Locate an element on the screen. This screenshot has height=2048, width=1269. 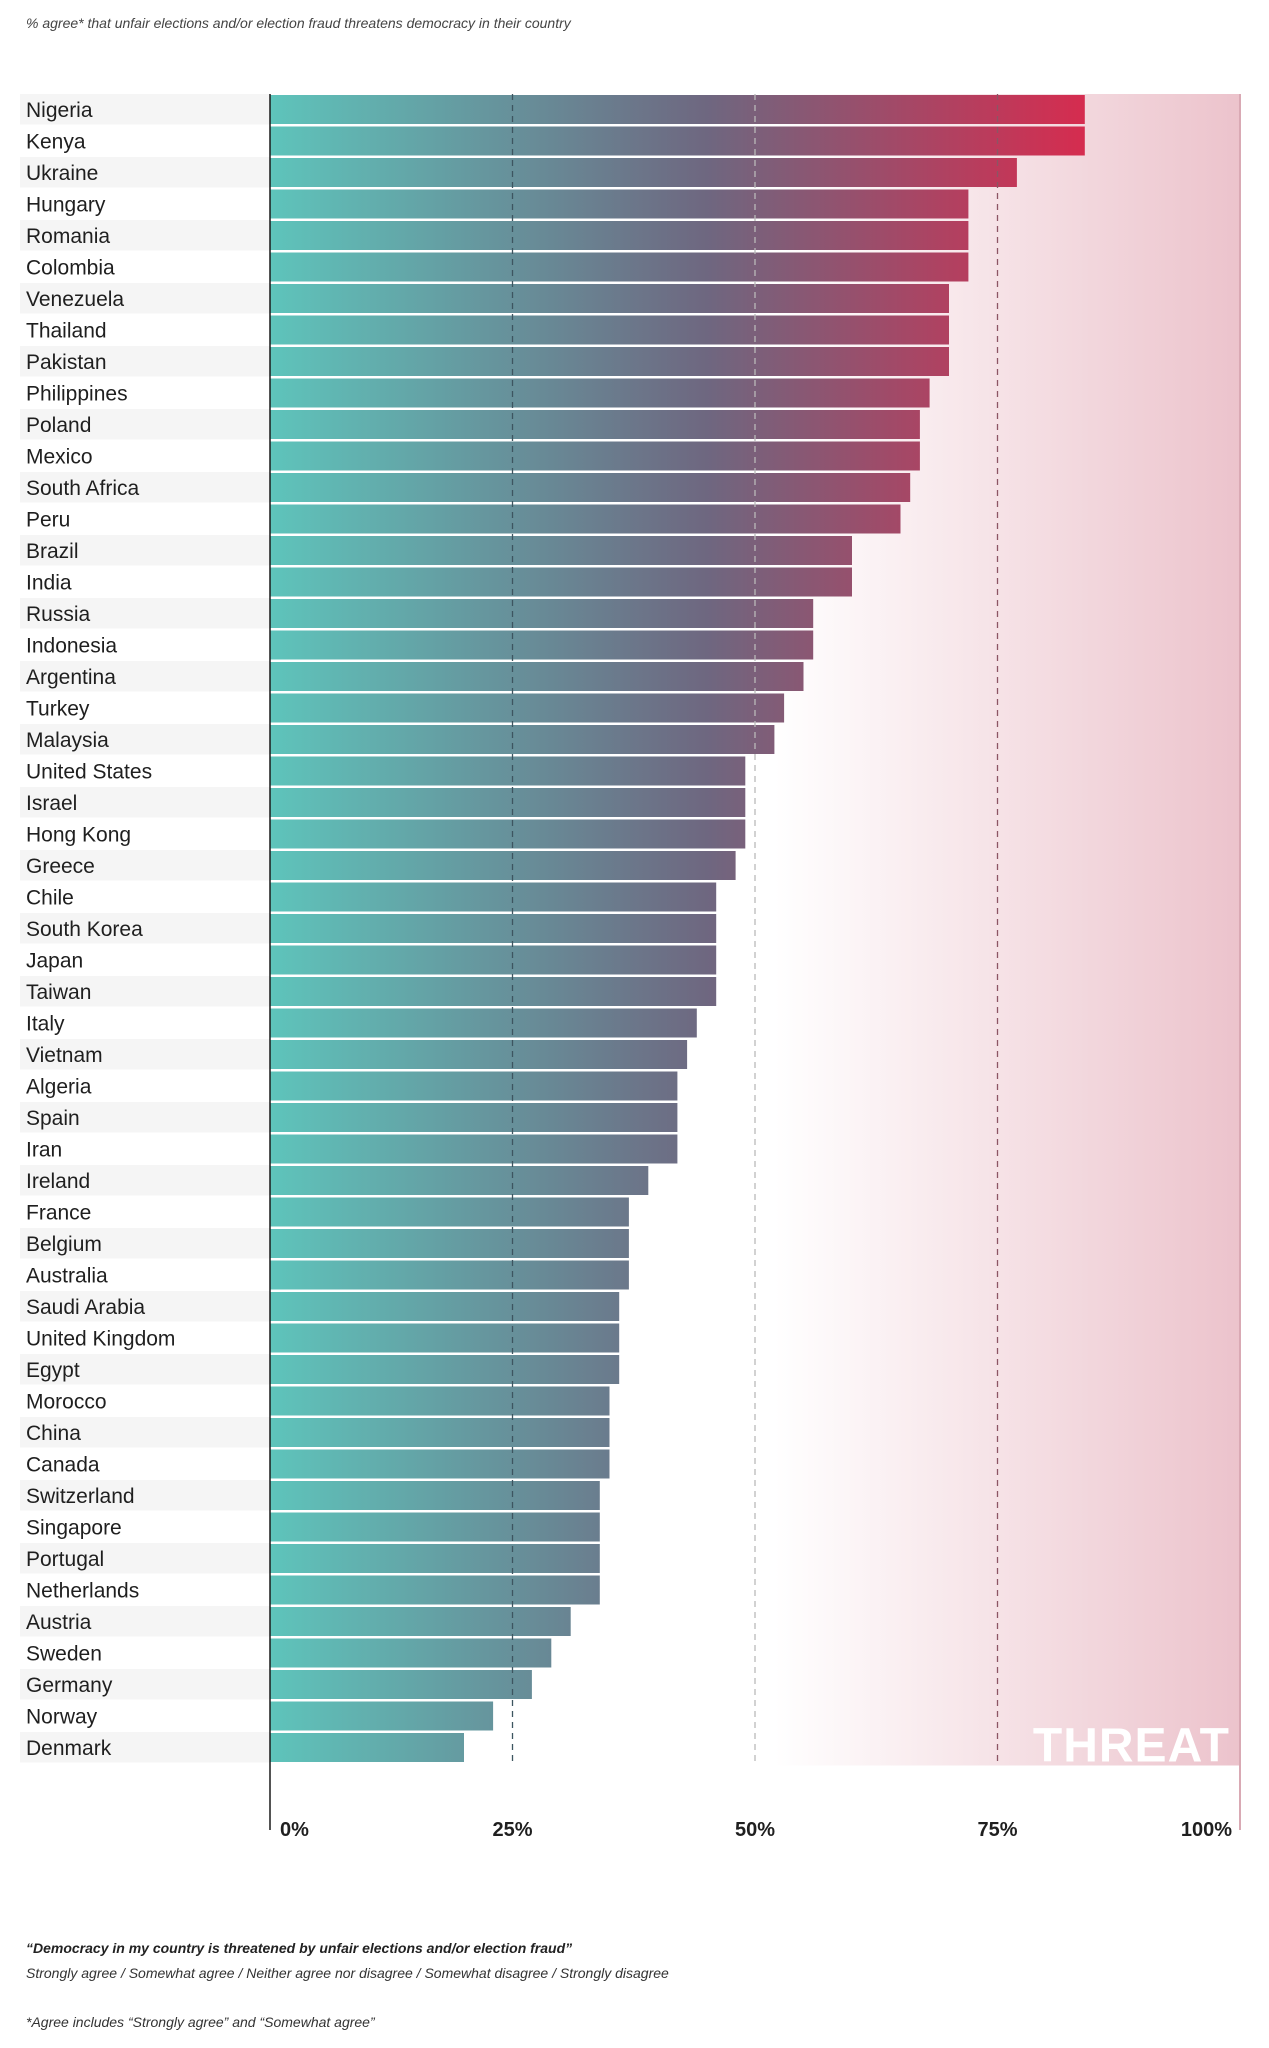
category-label: Spain is located at coordinates (53, 1118).